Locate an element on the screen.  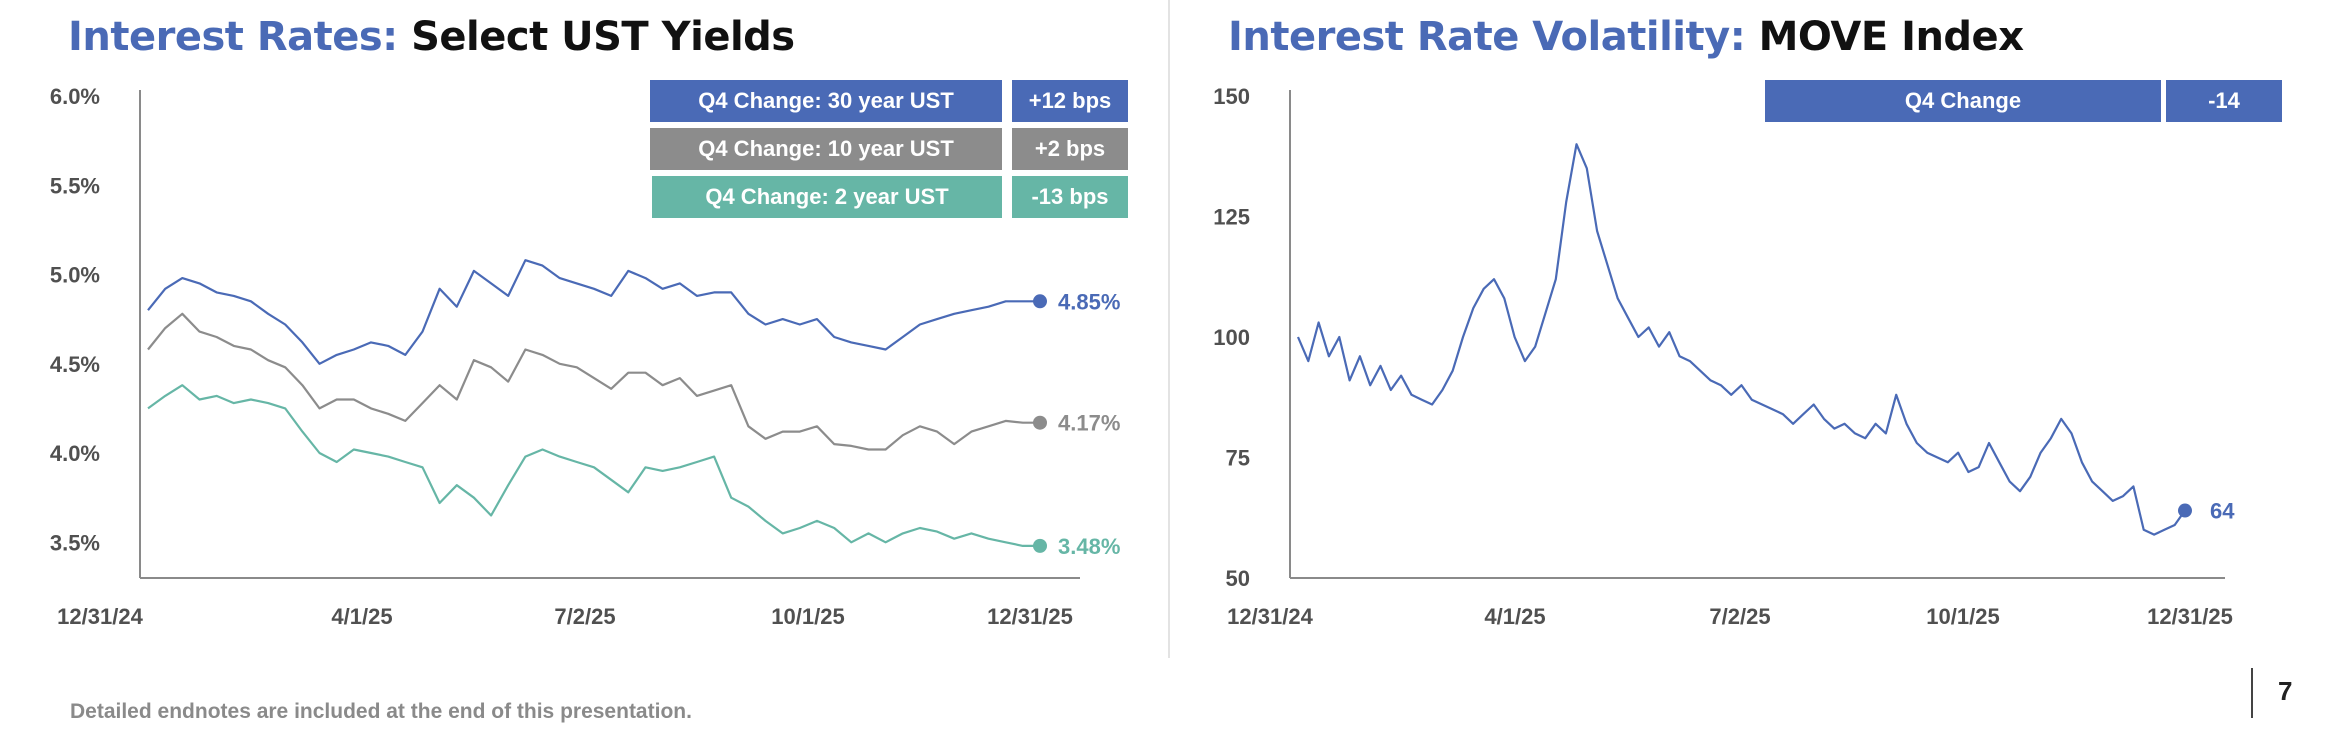
series-end-label: 64 is located at coordinates (2222, 511).